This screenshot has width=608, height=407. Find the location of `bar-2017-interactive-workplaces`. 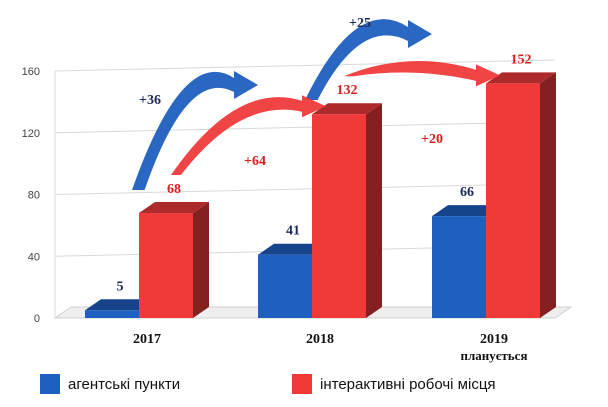

bar-2017-interactive-workplaces is located at coordinates (174, 260).